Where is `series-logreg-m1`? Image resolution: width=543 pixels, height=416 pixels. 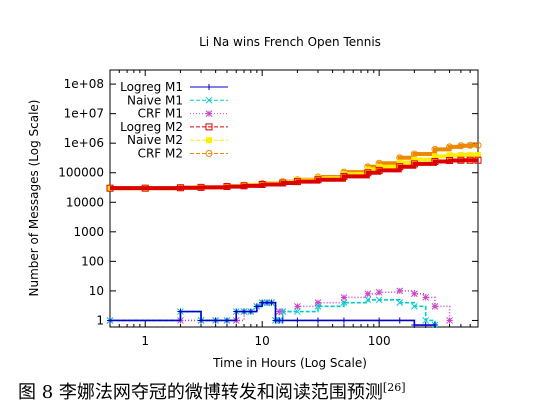 series-logreg-m1 is located at coordinates (272, 314).